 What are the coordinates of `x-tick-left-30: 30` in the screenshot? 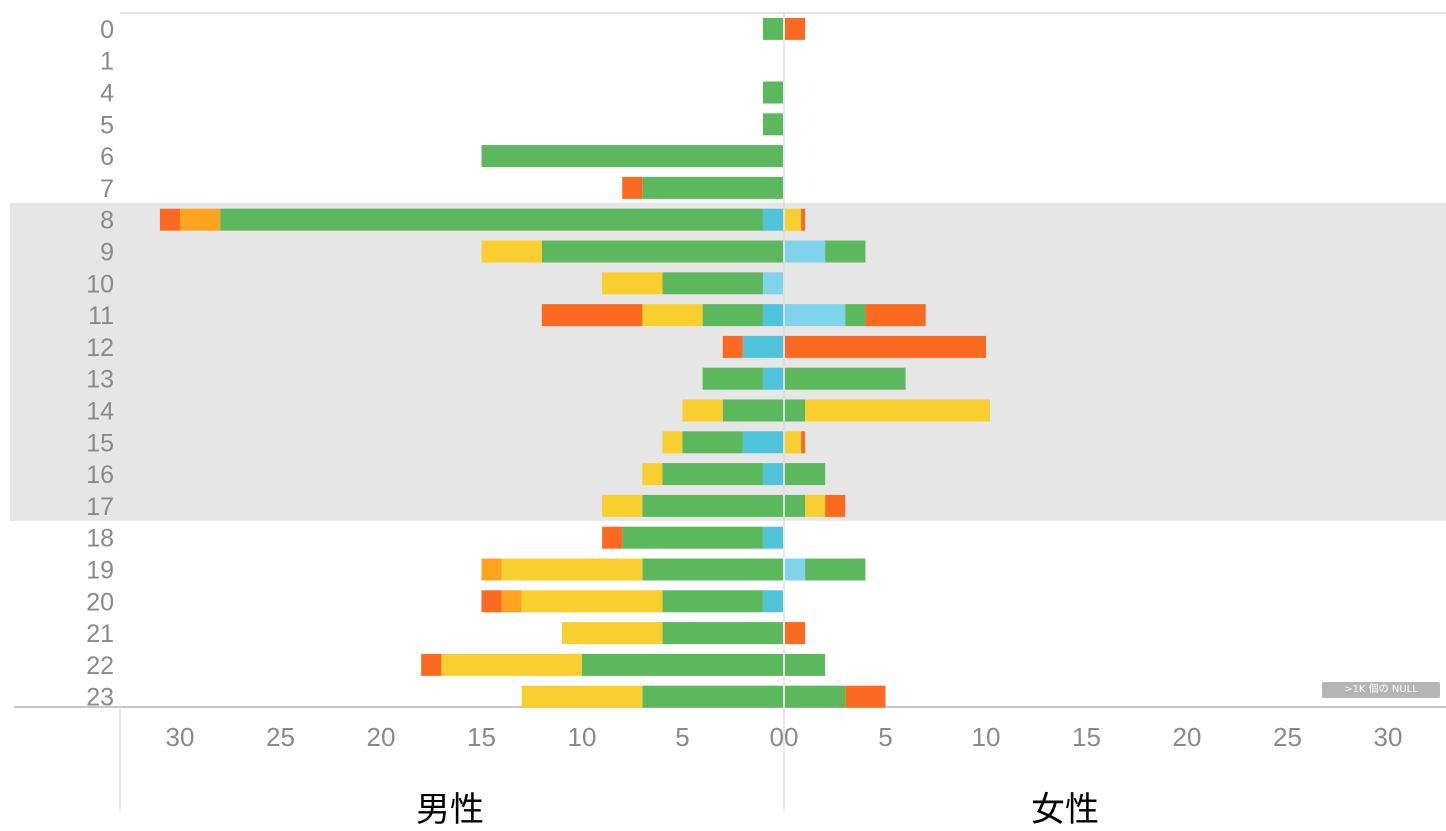 It's located at (180, 737).